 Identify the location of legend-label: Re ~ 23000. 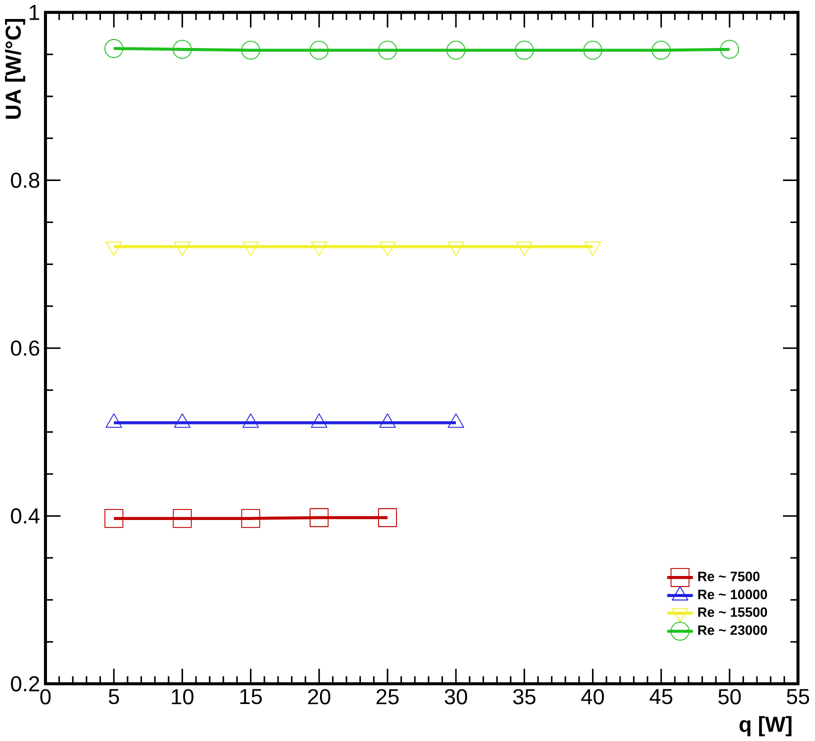
(733, 630).